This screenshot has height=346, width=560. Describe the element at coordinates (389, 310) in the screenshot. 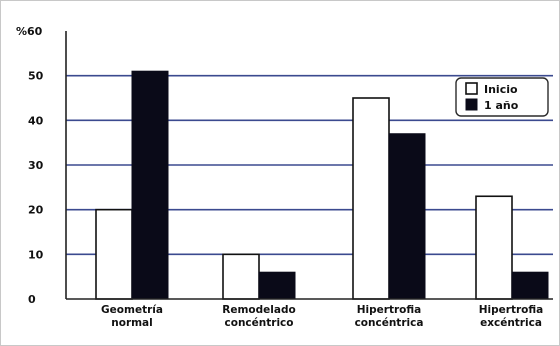

I see `category-label-3-line-1: Hipertrofia` at that location.